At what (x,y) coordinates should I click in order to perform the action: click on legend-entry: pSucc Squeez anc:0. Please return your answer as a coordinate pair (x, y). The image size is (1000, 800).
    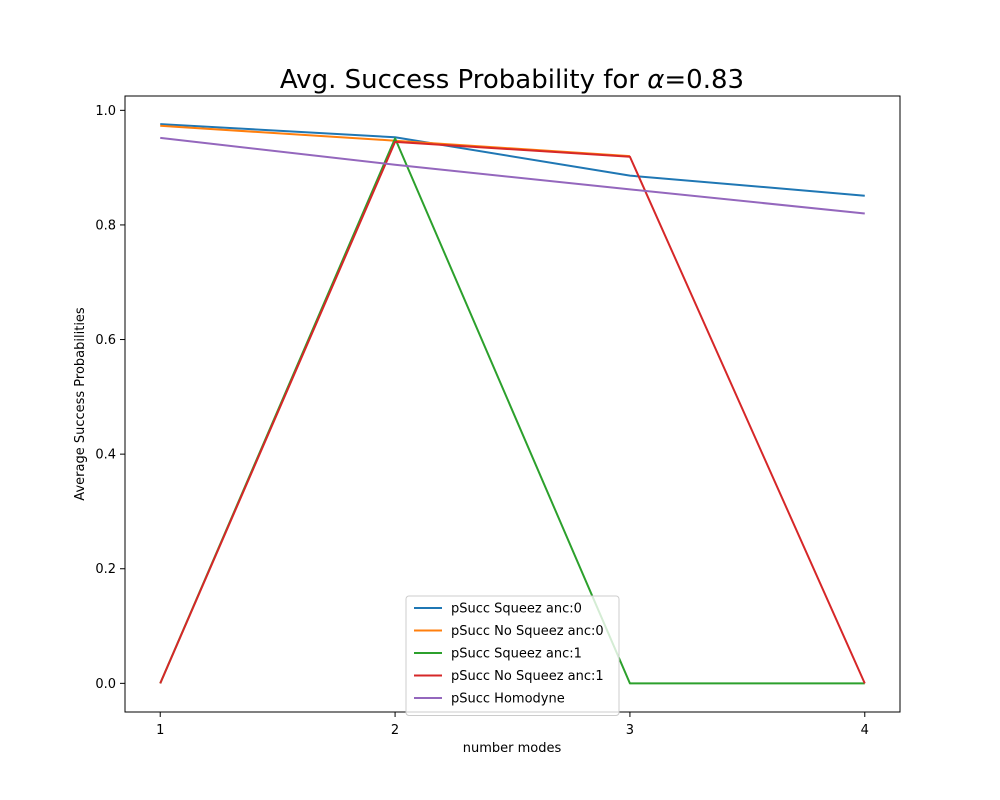
    Looking at the image, I should click on (516, 609).